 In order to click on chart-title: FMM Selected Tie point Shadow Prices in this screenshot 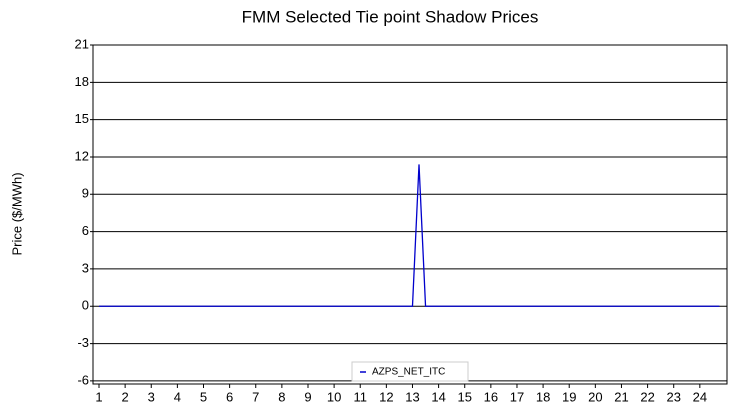, I will do `click(390, 16)`.